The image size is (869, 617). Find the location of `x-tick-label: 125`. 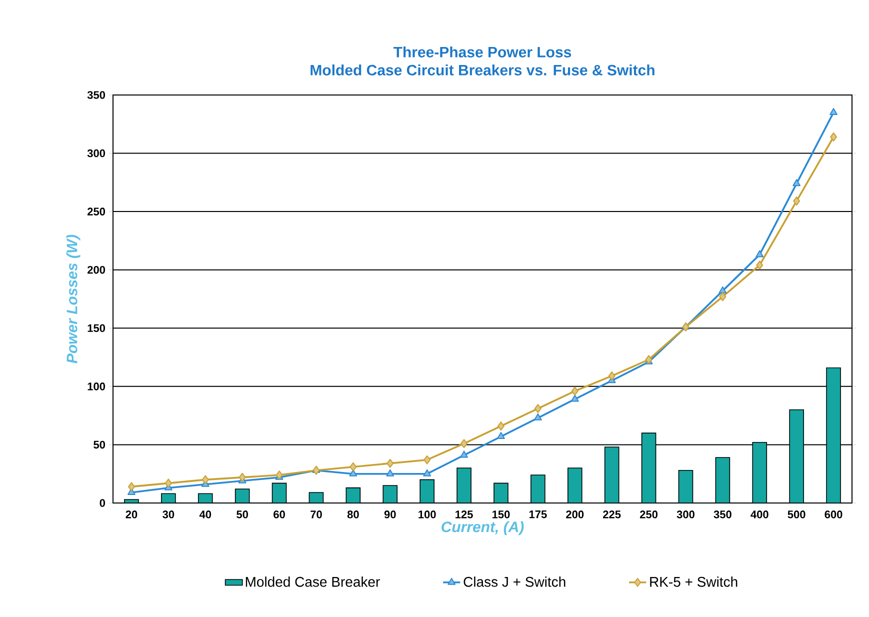

x-tick-label: 125 is located at coordinates (464, 514).